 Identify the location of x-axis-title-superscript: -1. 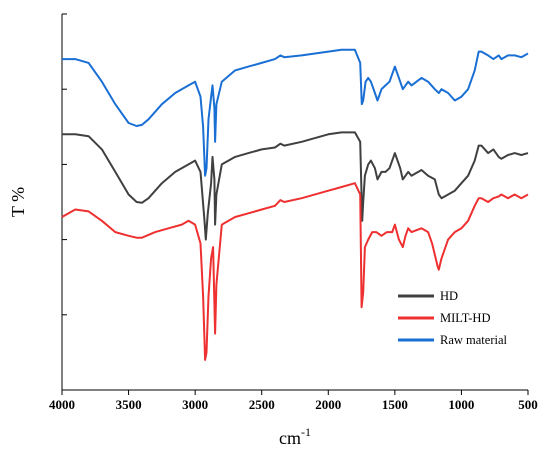
(306, 432).